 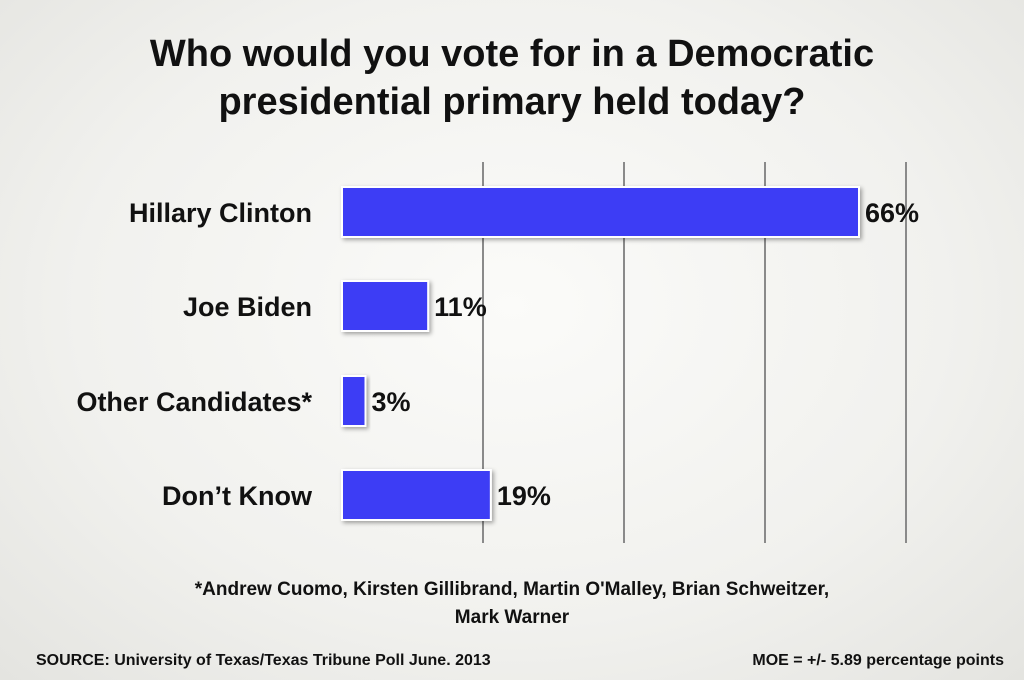 I want to click on chart-title-line-1: Who would you vote for in a Democratic, so click(x=512, y=54).